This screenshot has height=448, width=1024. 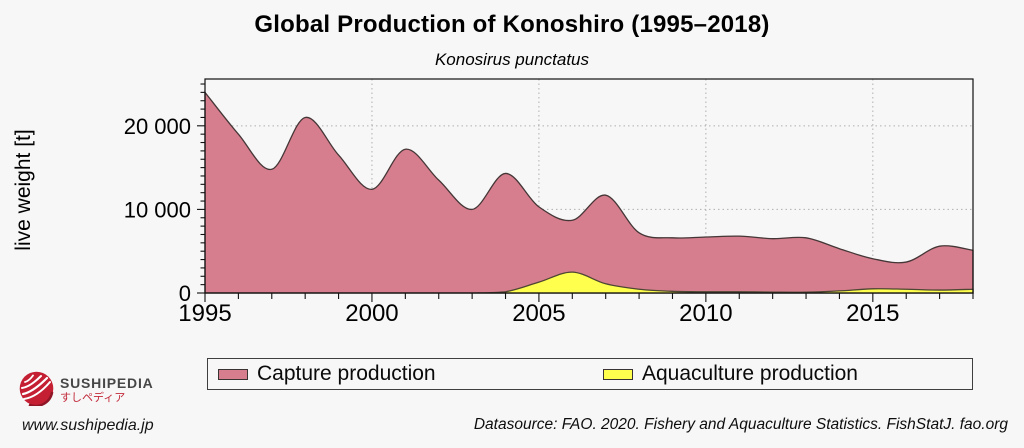 I want to click on x-tick-label: 2015, so click(x=872, y=313).